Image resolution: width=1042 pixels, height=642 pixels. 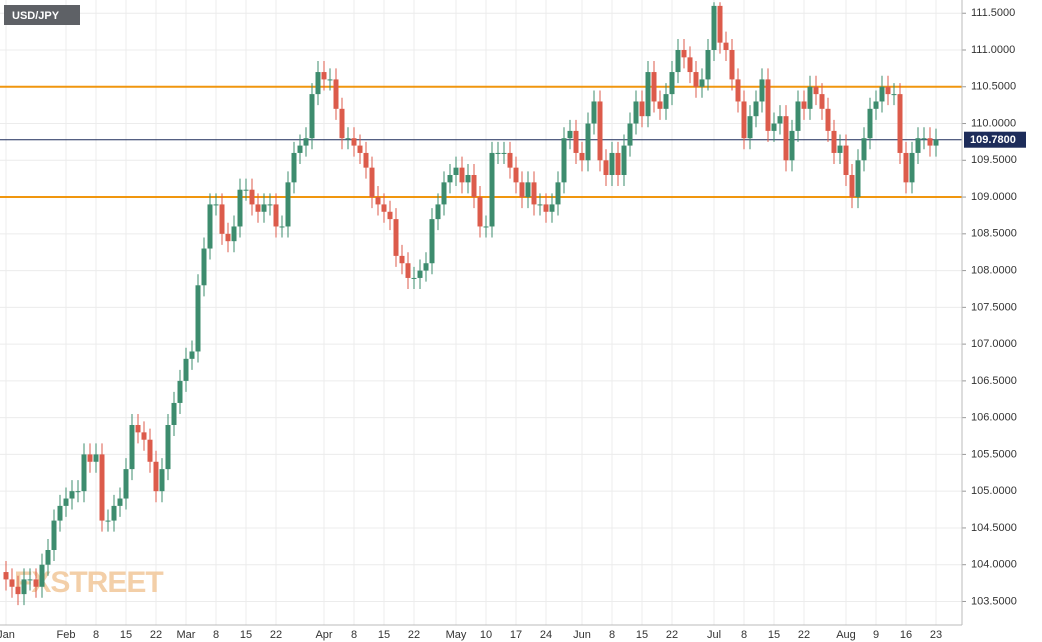 What do you see at coordinates (994, 381) in the screenshot?
I see `y-tick-label: 106.5000` at bounding box center [994, 381].